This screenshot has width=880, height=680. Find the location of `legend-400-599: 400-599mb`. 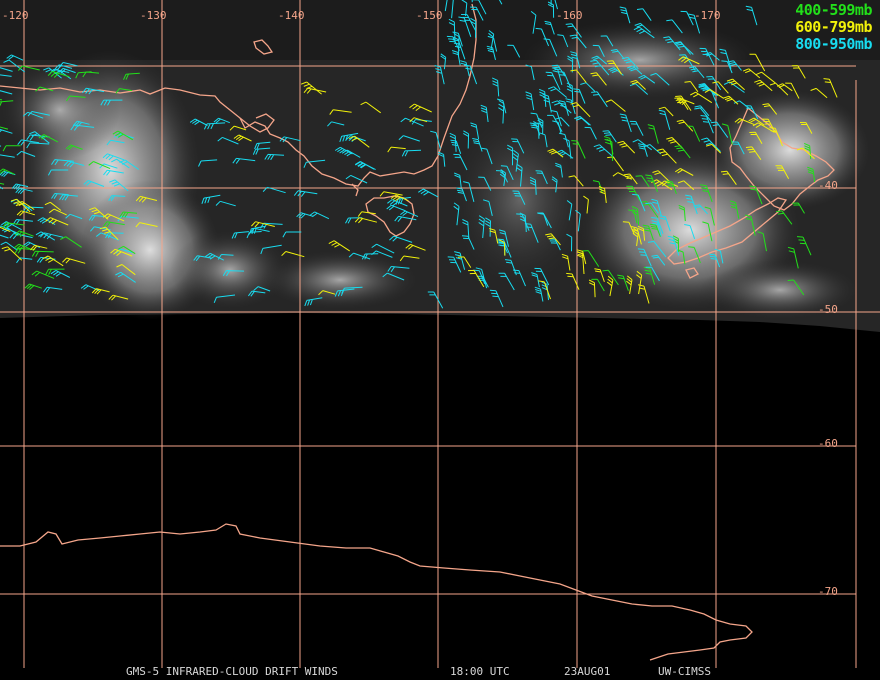

legend-400-599: 400-599mb is located at coordinates (833, 10).